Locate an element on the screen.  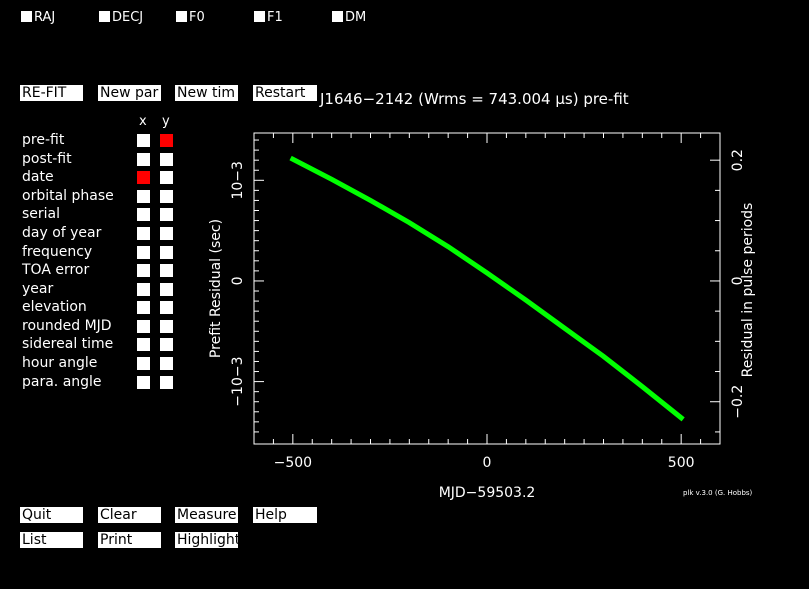
new-par-button: New par is located at coordinates (129, 93).